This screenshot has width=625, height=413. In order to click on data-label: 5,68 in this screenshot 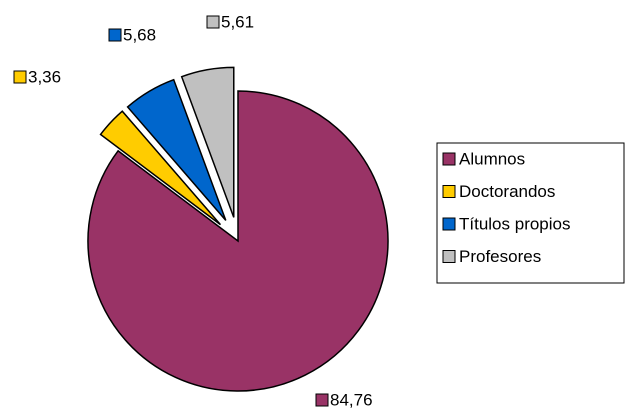, I will do `click(139, 34)`.